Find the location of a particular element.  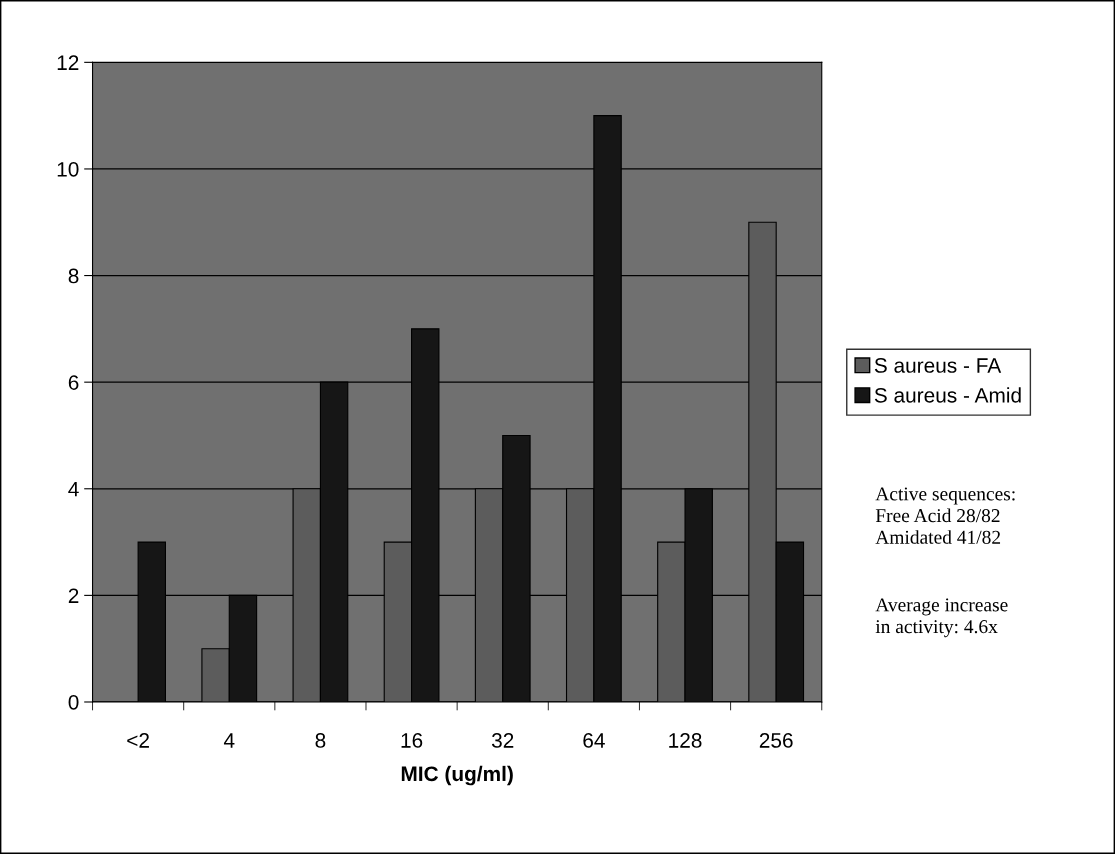

legend-label: S aureus - FA is located at coordinates (938, 365).